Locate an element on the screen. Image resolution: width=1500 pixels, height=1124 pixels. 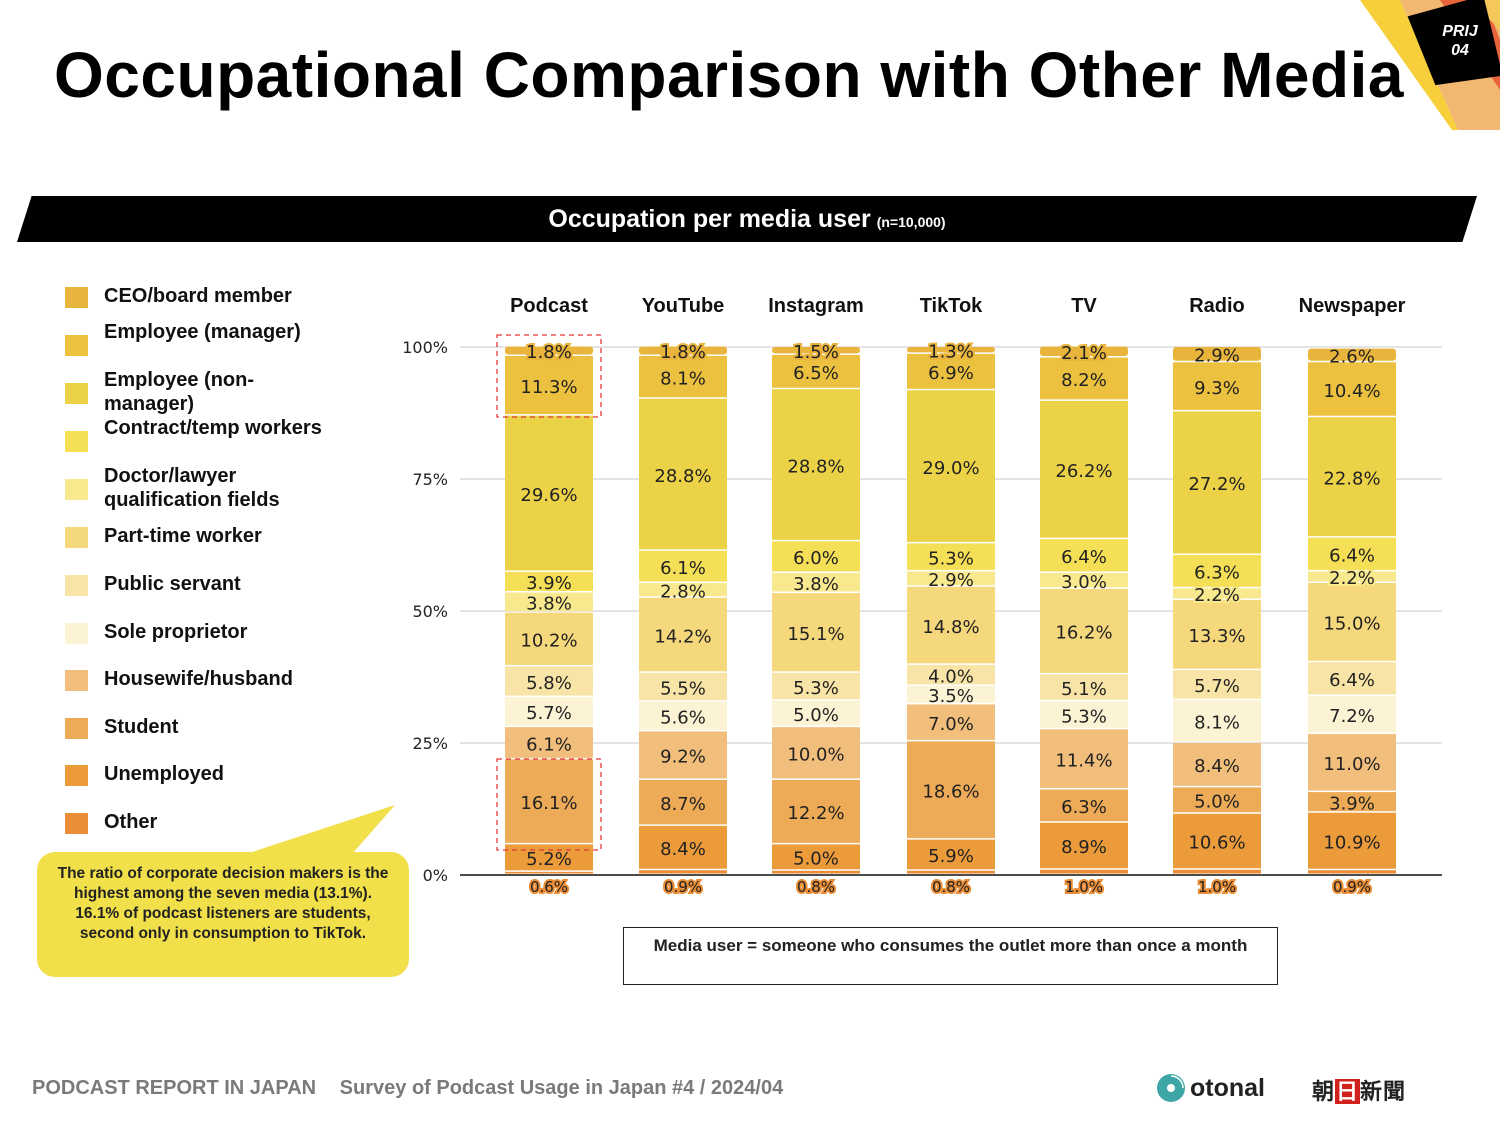
data-label: 1.8% is located at coordinates (549, 352).